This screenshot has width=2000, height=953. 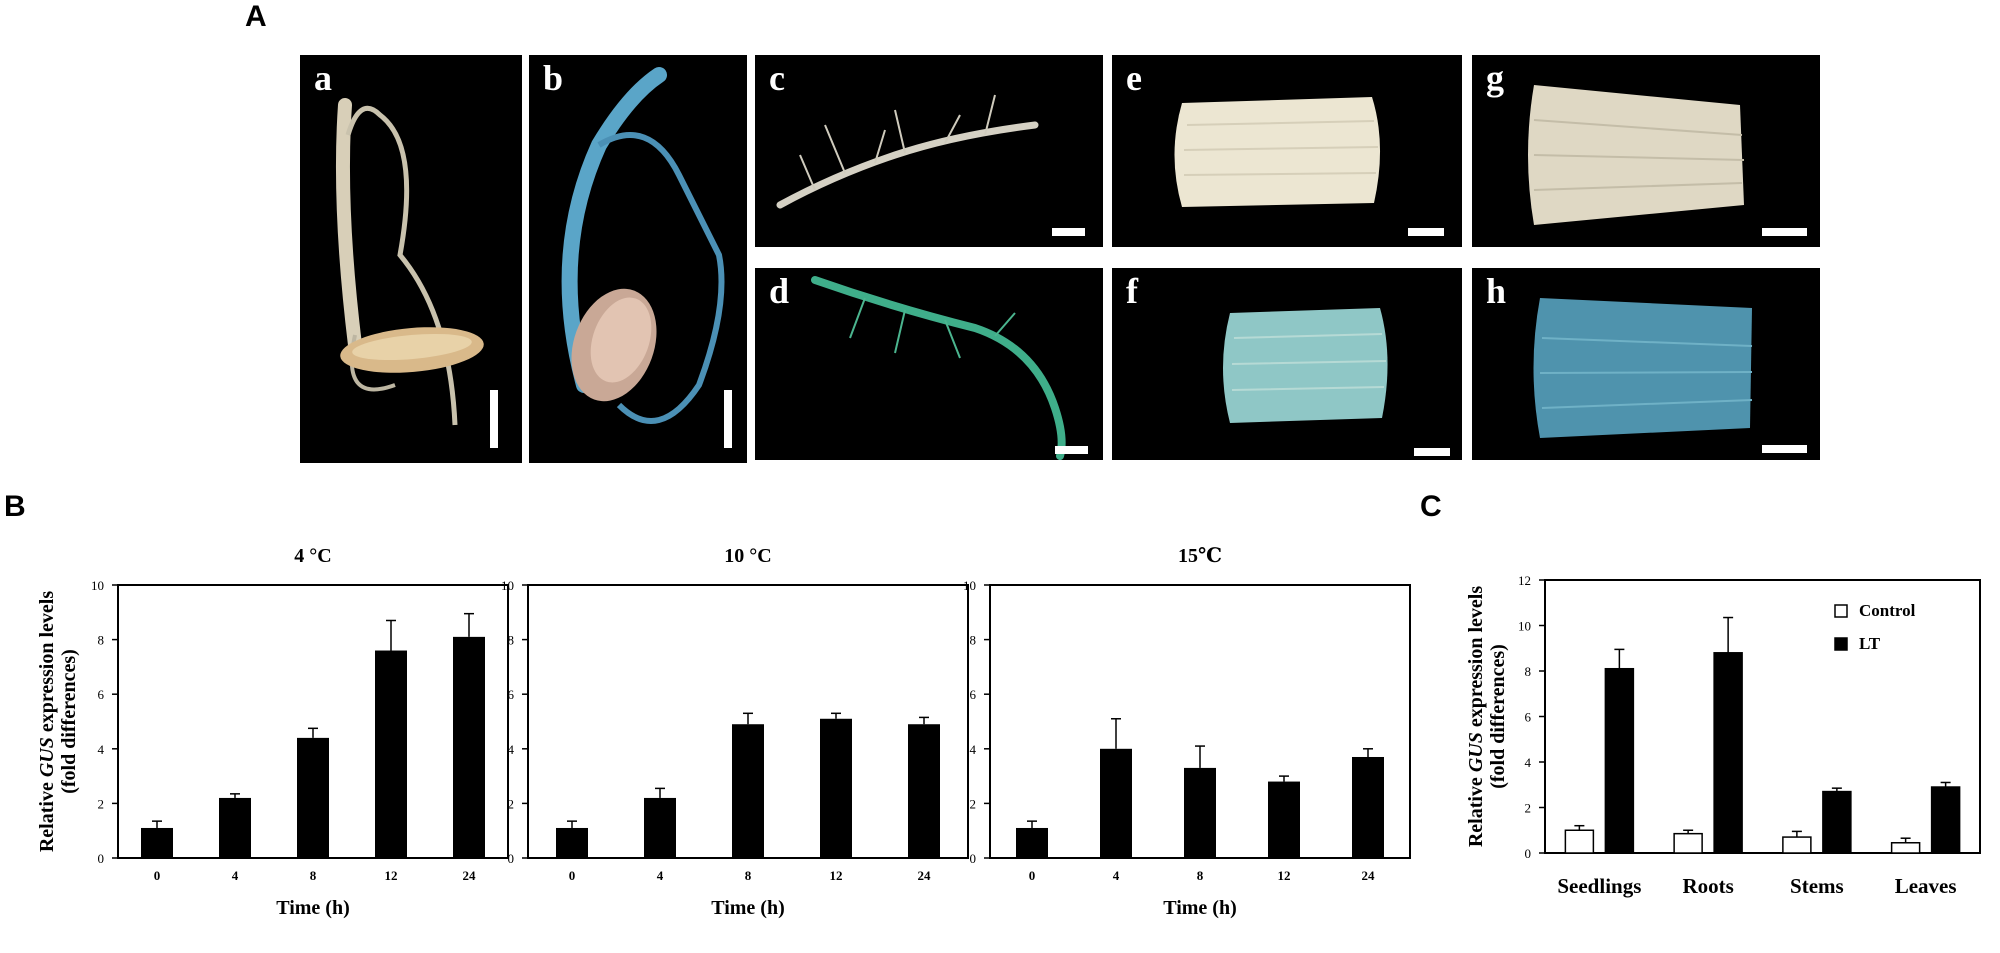 I want to click on y-axis-label-line2: (fold differences), so click(x=69, y=721).